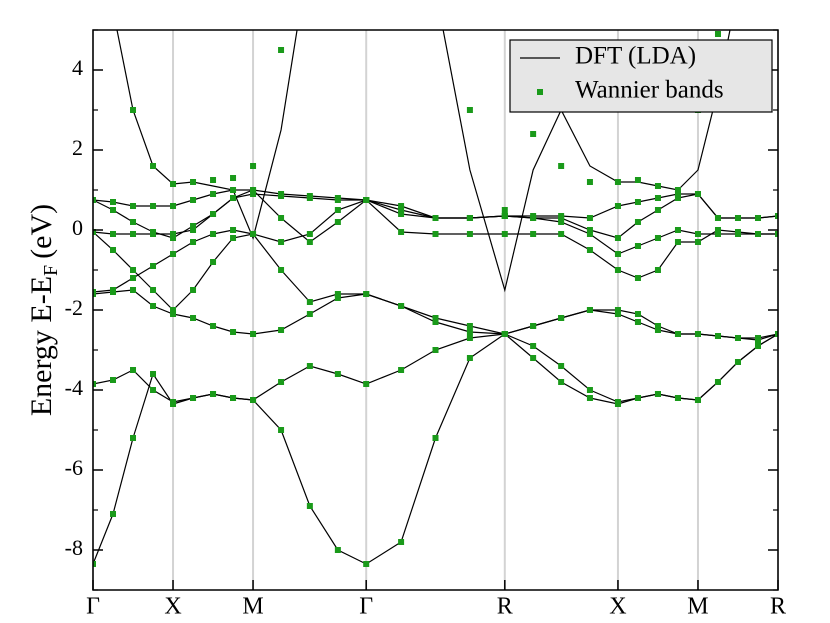  What do you see at coordinates (41, 346) in the screenshot?
I see `y-label-main: Energy E-E` at bounding box center [41, 346].